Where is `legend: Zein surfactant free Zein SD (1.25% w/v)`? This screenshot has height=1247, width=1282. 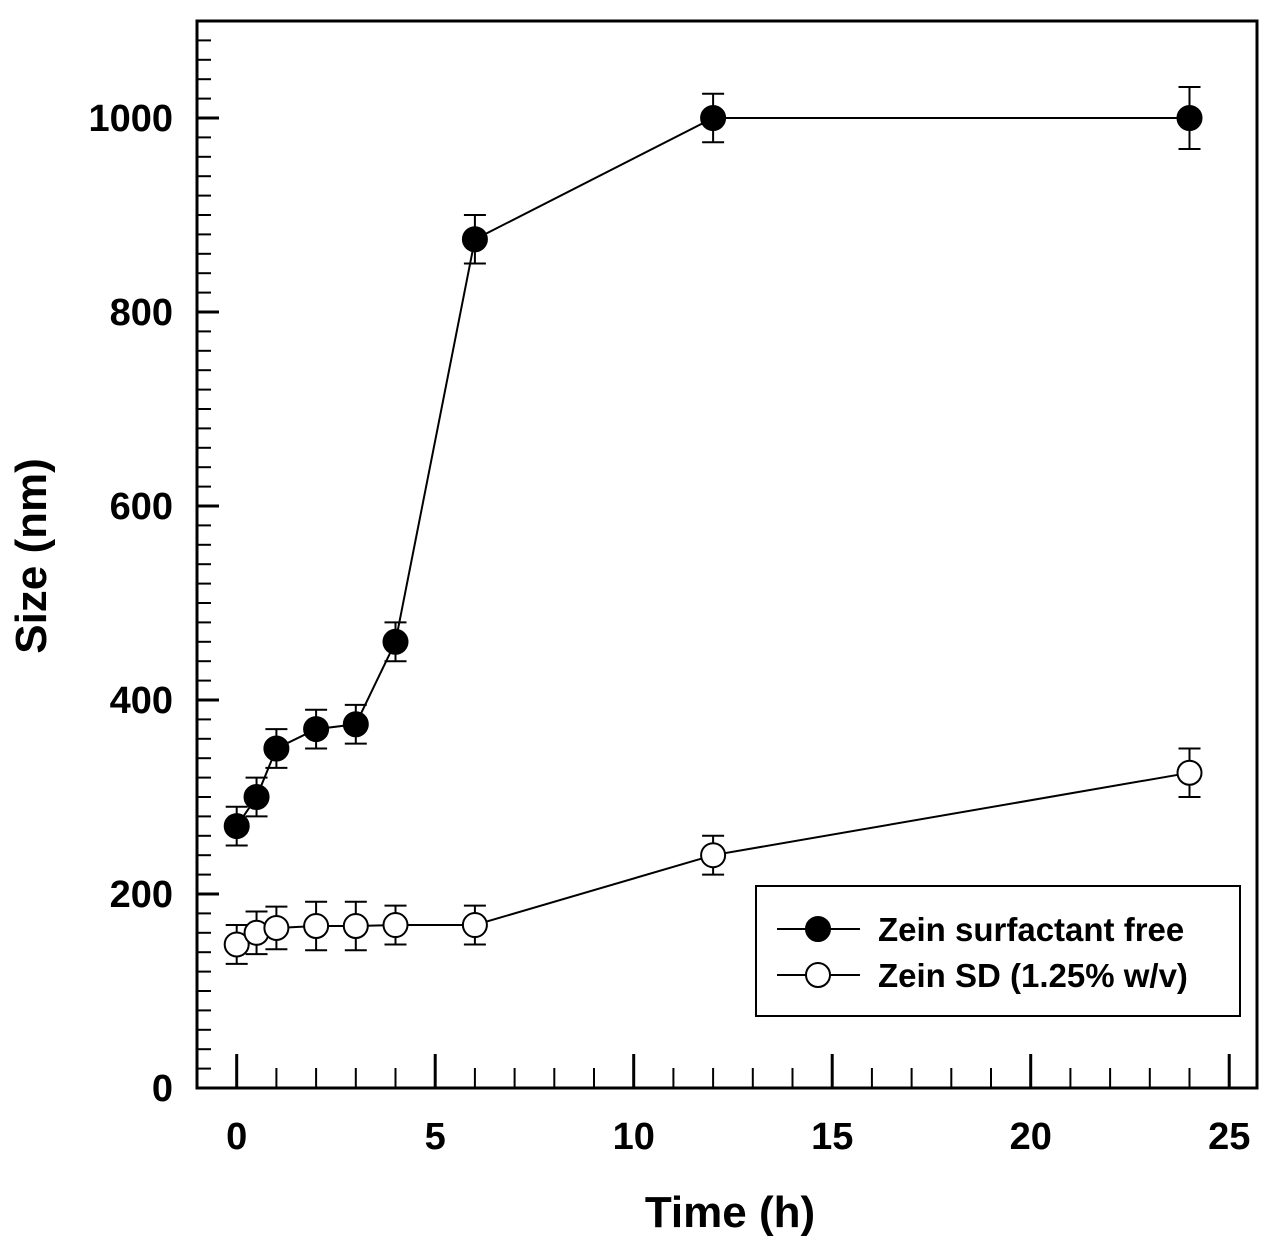 legend: Zein surfactant free Zein SD (1.25% w/v) is located at coordinates (998, 951).